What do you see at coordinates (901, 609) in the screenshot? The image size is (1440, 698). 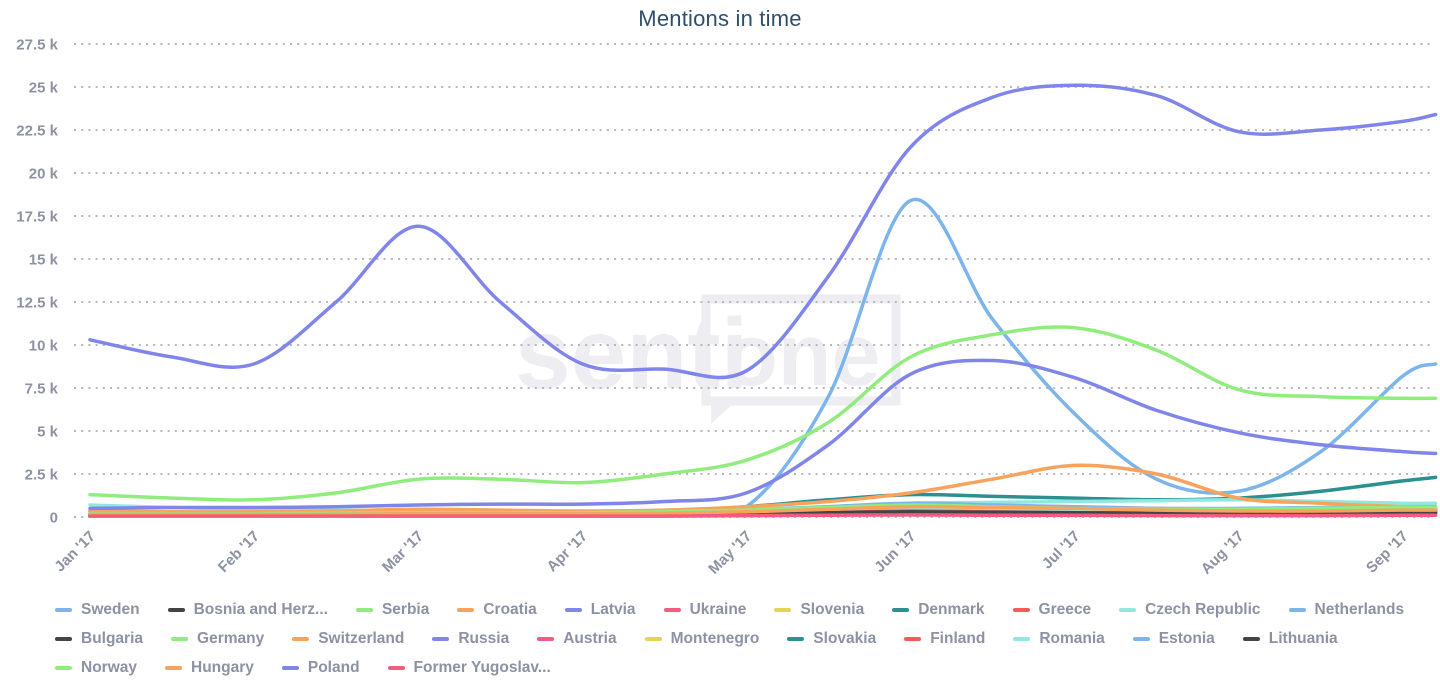 I see `legend-swatch-denmark` at bounding box center [901, 609].